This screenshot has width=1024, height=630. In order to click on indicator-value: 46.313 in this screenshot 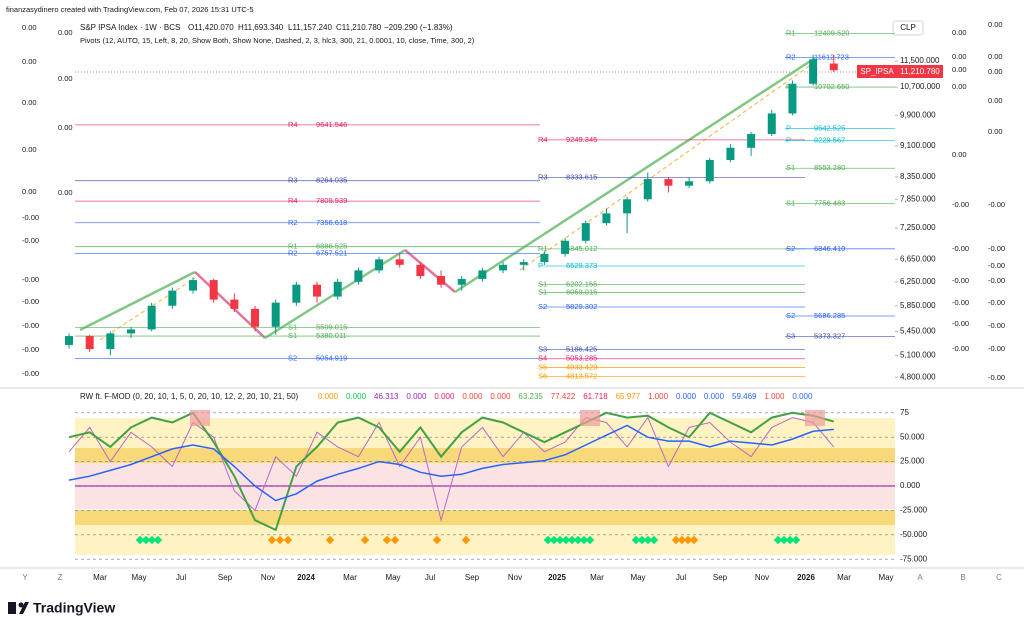, I will do `click(386, 396)`.